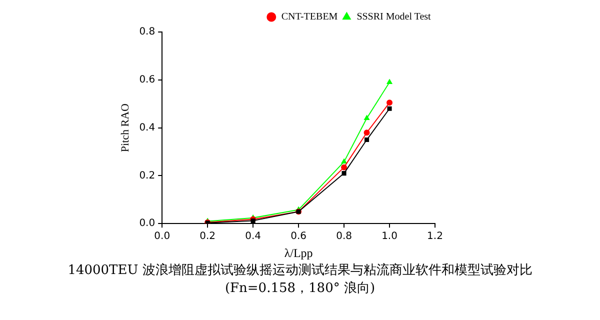 This screenshot has width=600, height=320. Describe the element at coordinates (344, 236) in the screenshot. I see `x-tick-label: 0.8` at that location.